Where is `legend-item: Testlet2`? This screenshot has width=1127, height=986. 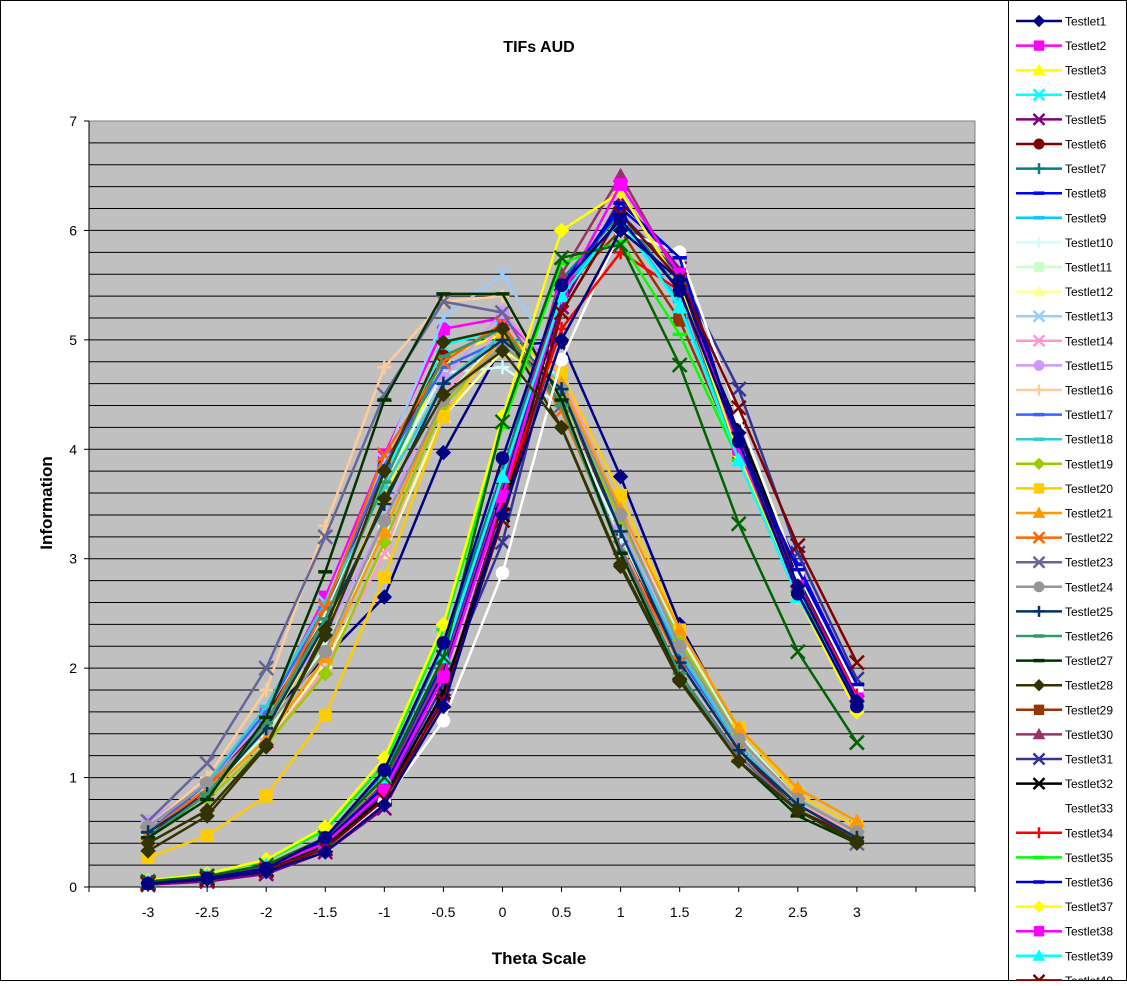
legend-item: Testlet2 is located at coordinates (1061, 46).